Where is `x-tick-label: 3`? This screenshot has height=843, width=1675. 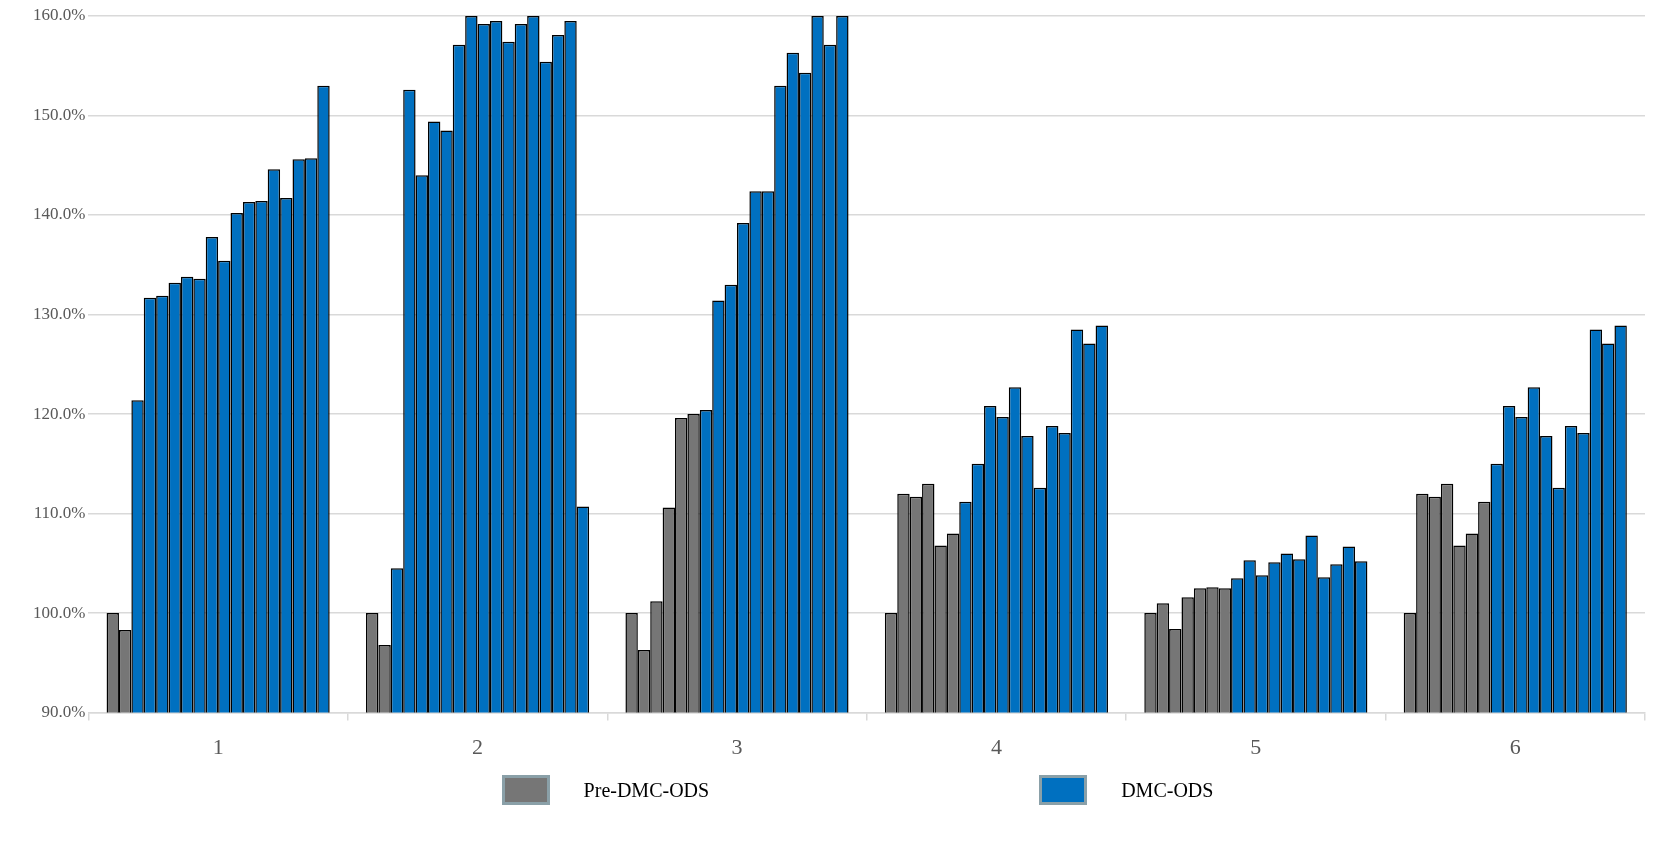 x-tick-label: 3 is located at coordinates (737, 746).